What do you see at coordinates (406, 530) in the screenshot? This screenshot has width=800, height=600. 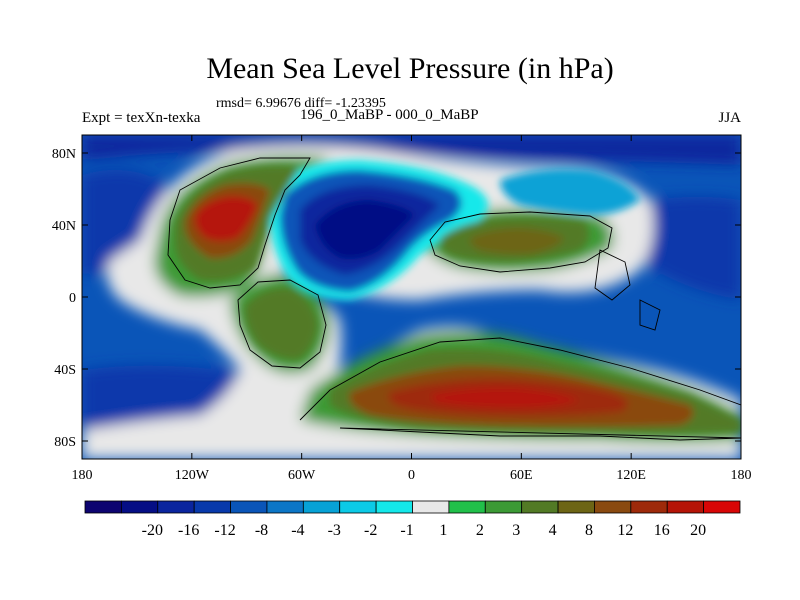 I see `colorbar-label: -1` at bounding box center [406, 530].